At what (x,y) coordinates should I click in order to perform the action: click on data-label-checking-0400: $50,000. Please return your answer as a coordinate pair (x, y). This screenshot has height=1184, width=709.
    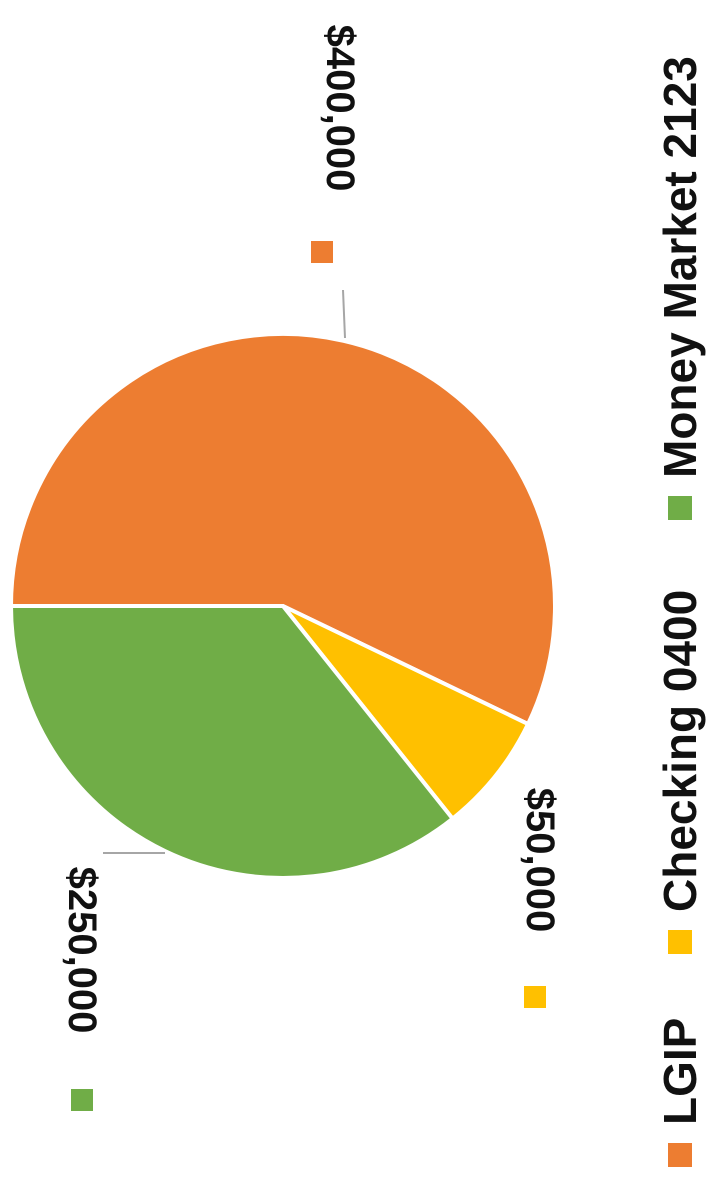
    Looking at the image, I should click on (540, 860).